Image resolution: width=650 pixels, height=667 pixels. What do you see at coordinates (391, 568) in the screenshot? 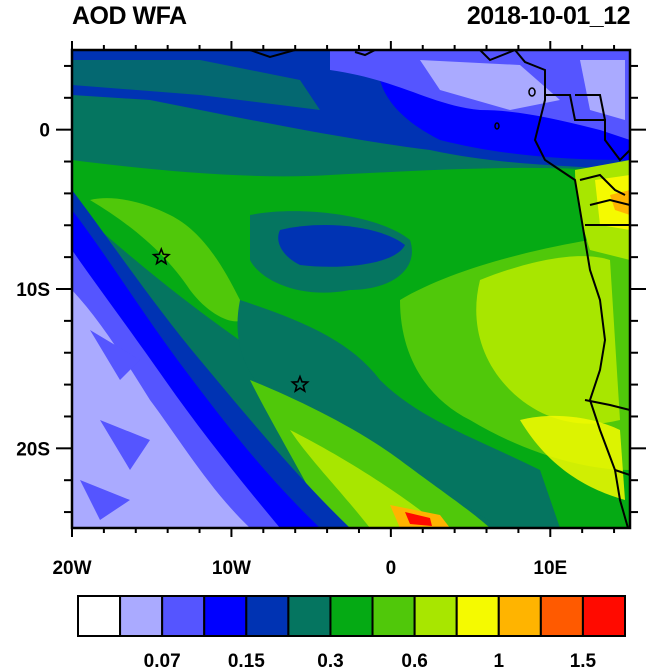
I see `x-tick-label: 0` at bounding box center [391, 568].